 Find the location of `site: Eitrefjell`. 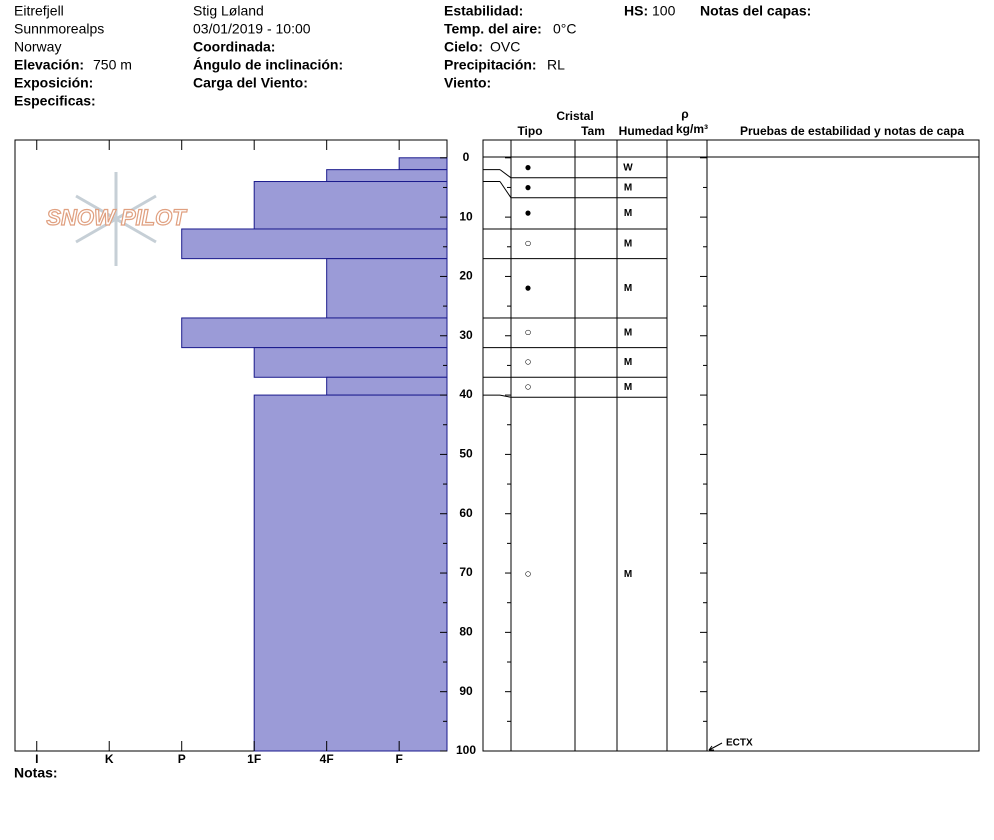

site: Eitrefjell is located at coordinates (39, 11).